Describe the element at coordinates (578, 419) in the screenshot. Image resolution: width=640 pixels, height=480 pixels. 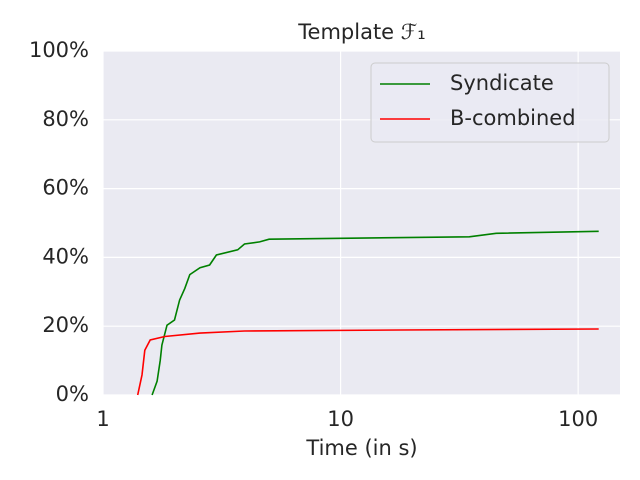
I see `x-tick-label: 100` at that location.